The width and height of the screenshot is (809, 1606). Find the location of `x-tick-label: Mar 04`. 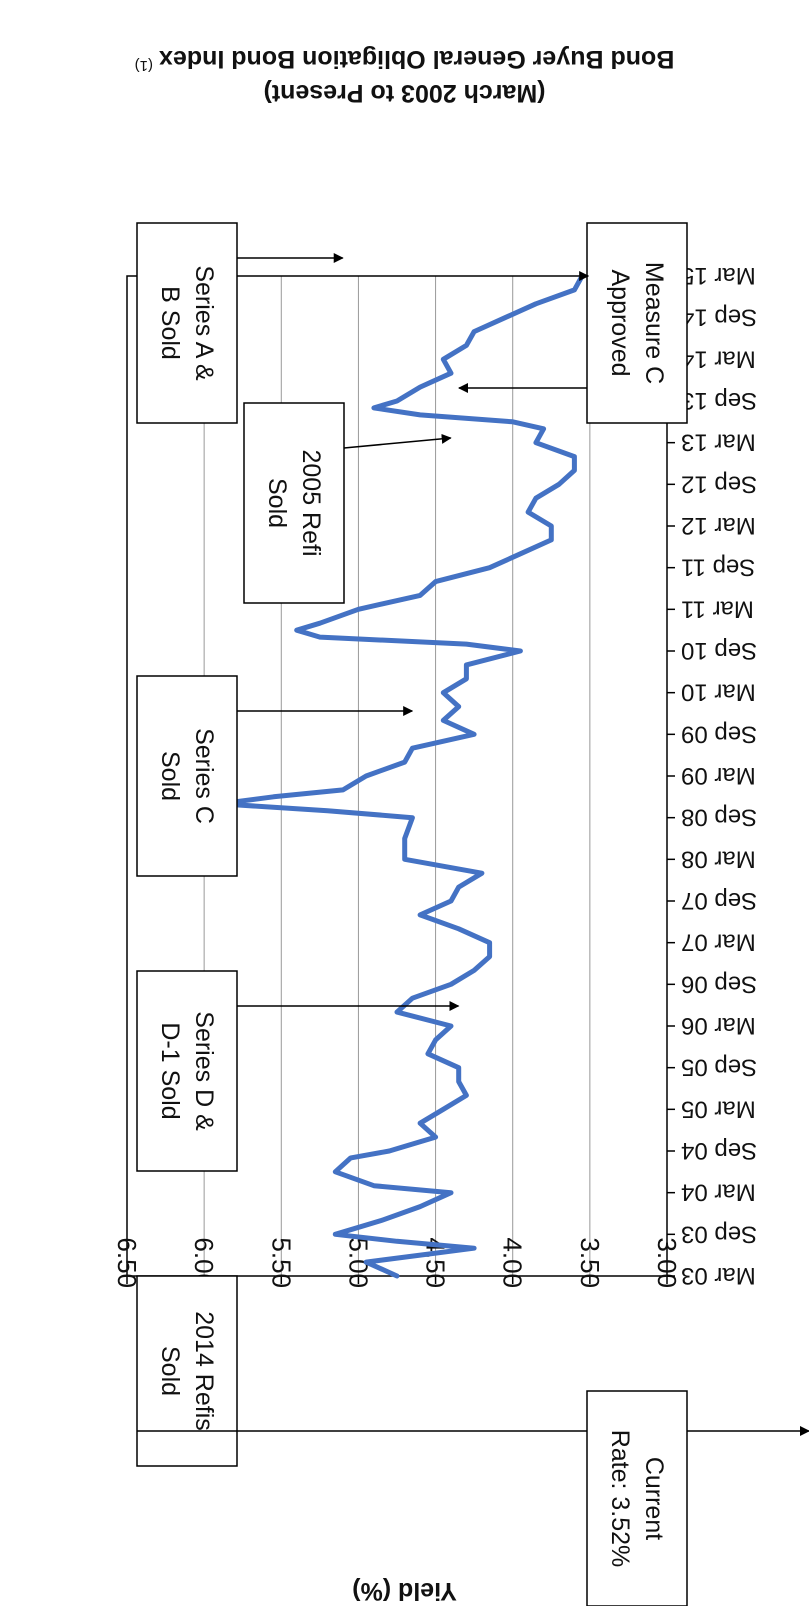

x-tick-label: Mar 04 is located at coordinates (718, 1192).